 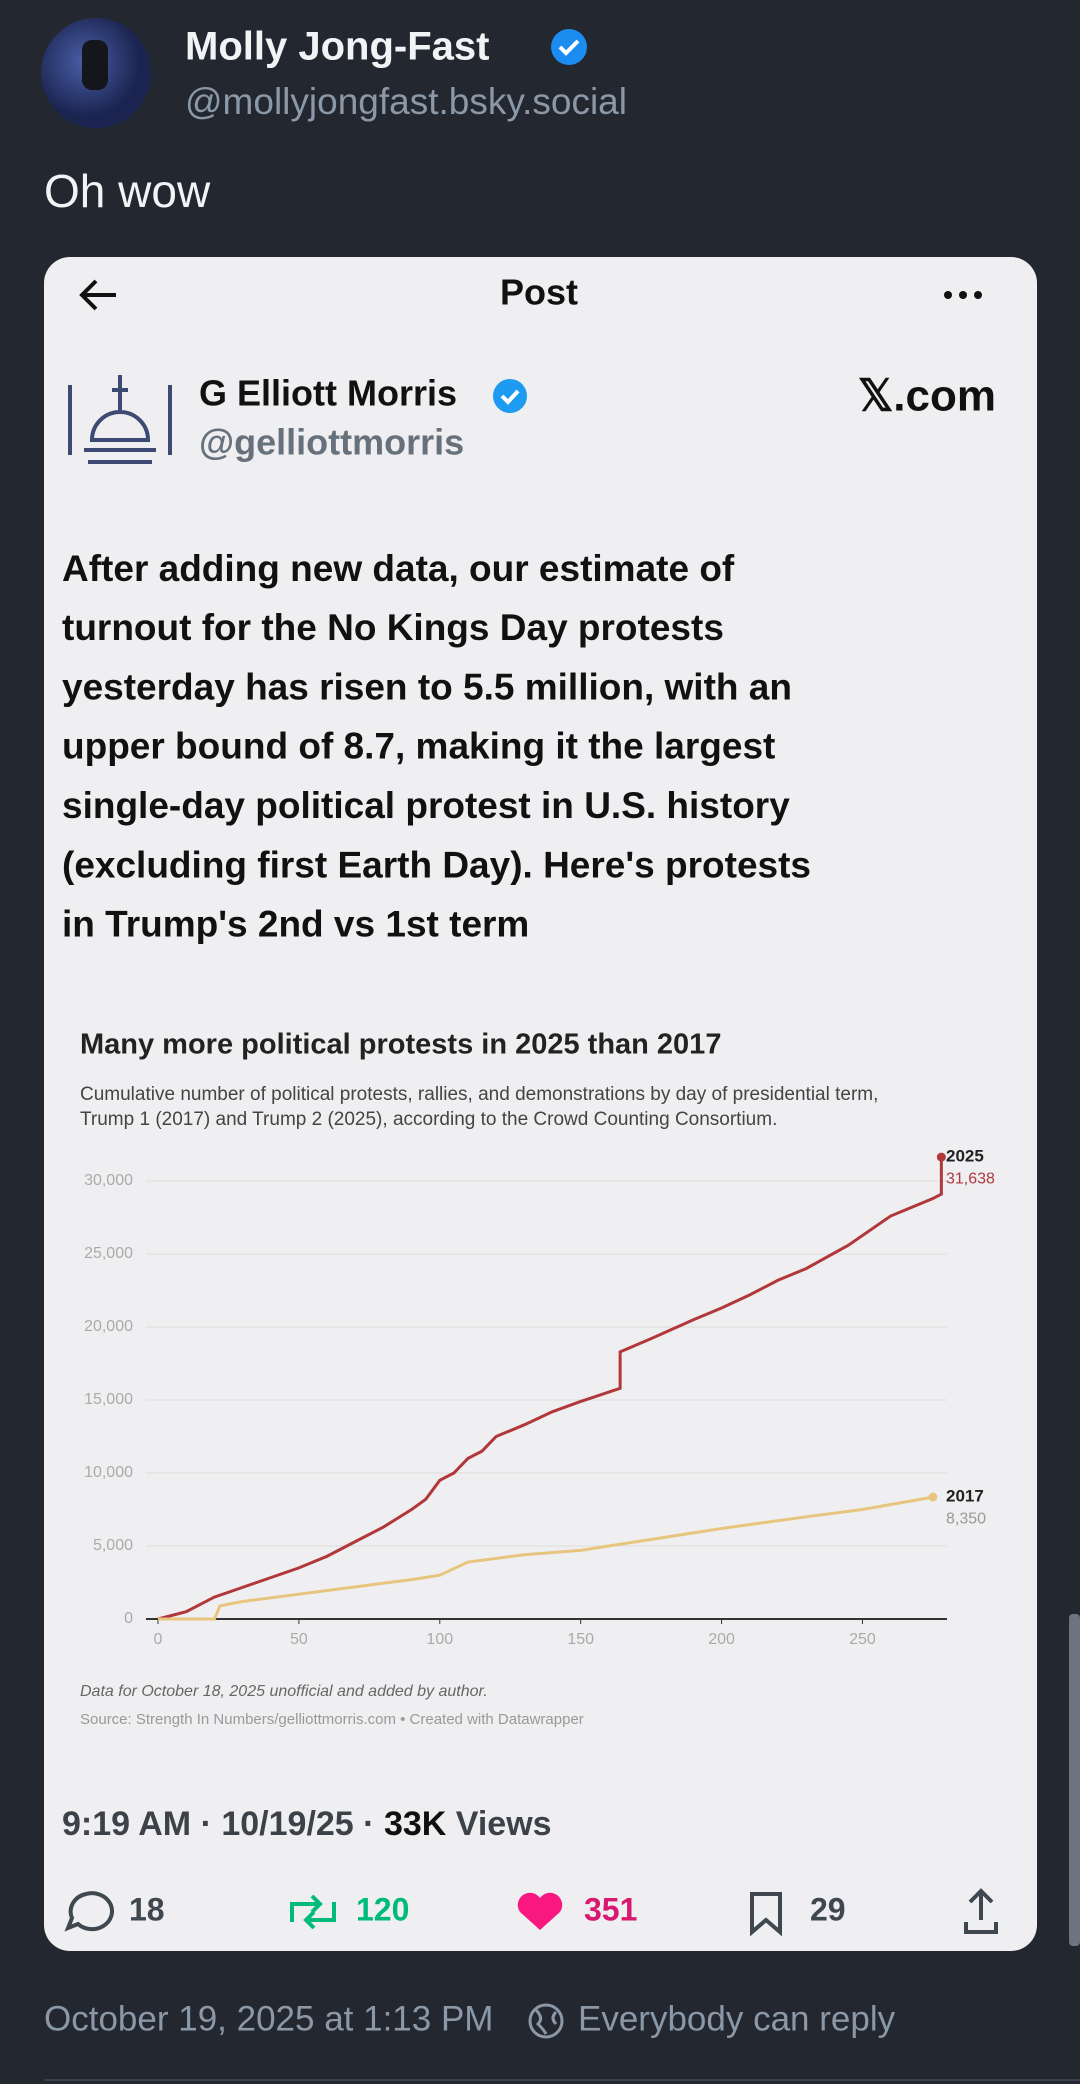 I want to click on repost-icon, so click(x=313, y=1912).